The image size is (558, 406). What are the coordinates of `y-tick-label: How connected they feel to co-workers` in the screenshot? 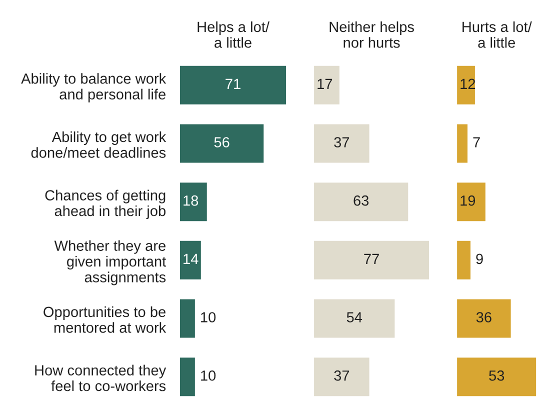 It's located at (100, 378).